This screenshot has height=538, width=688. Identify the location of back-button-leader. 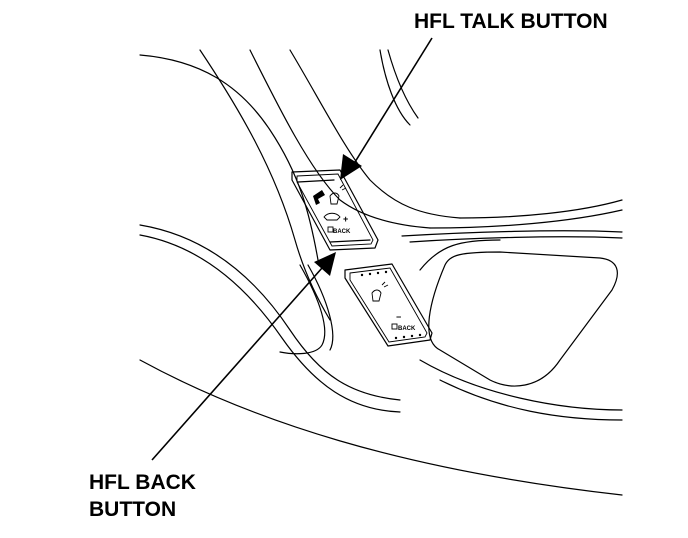
(243, 356).